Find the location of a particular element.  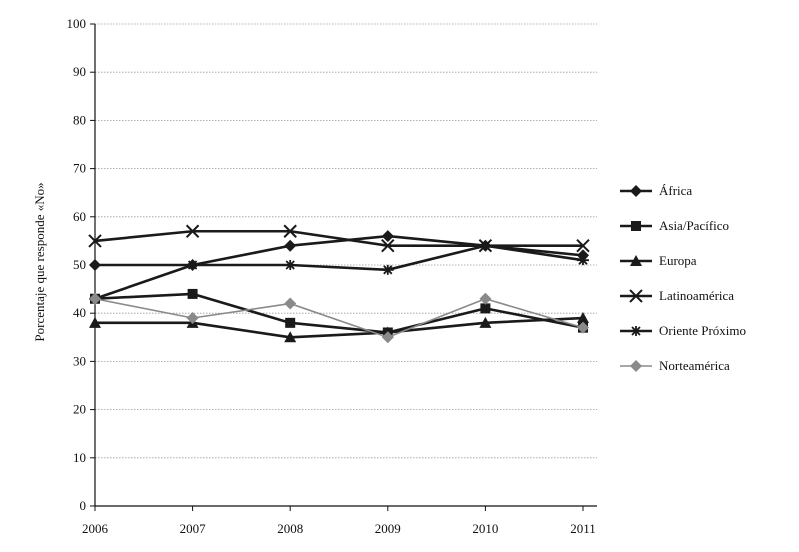

y-tick-label: 0 is located at coordinates (83, 505).